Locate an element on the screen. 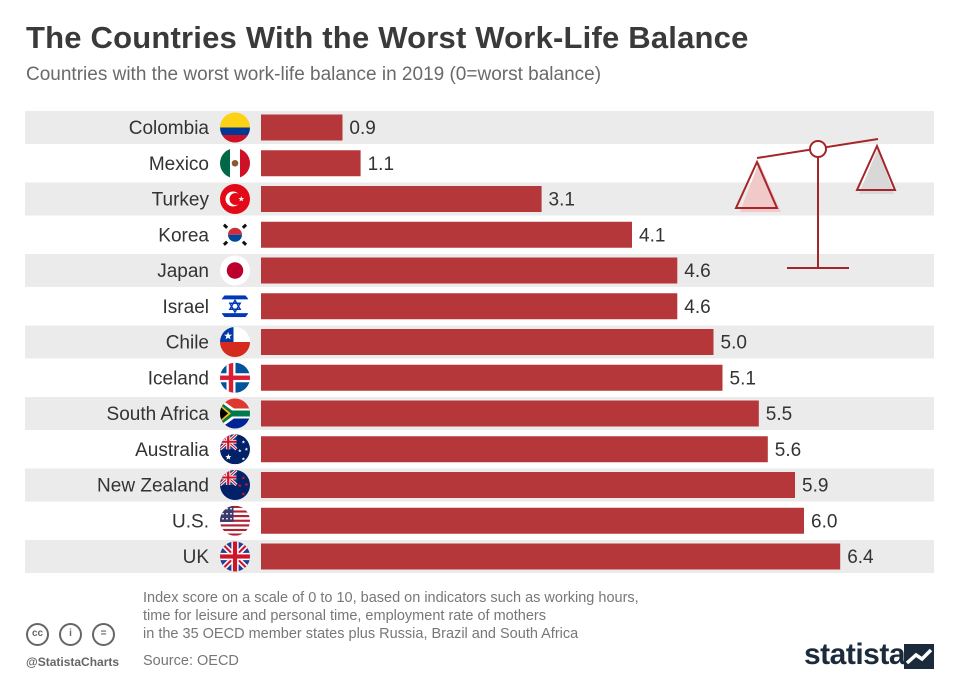  turkey-flag-icon is located at coordinates (235, 199).